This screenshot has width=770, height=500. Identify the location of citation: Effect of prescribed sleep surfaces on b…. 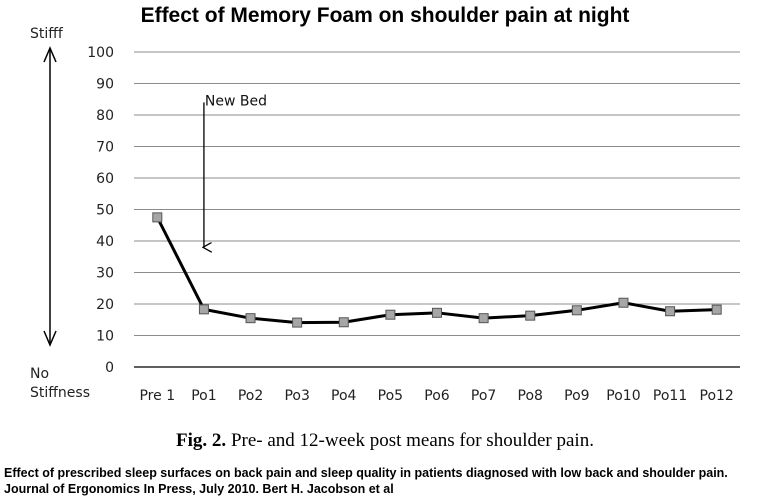
(366, 481).